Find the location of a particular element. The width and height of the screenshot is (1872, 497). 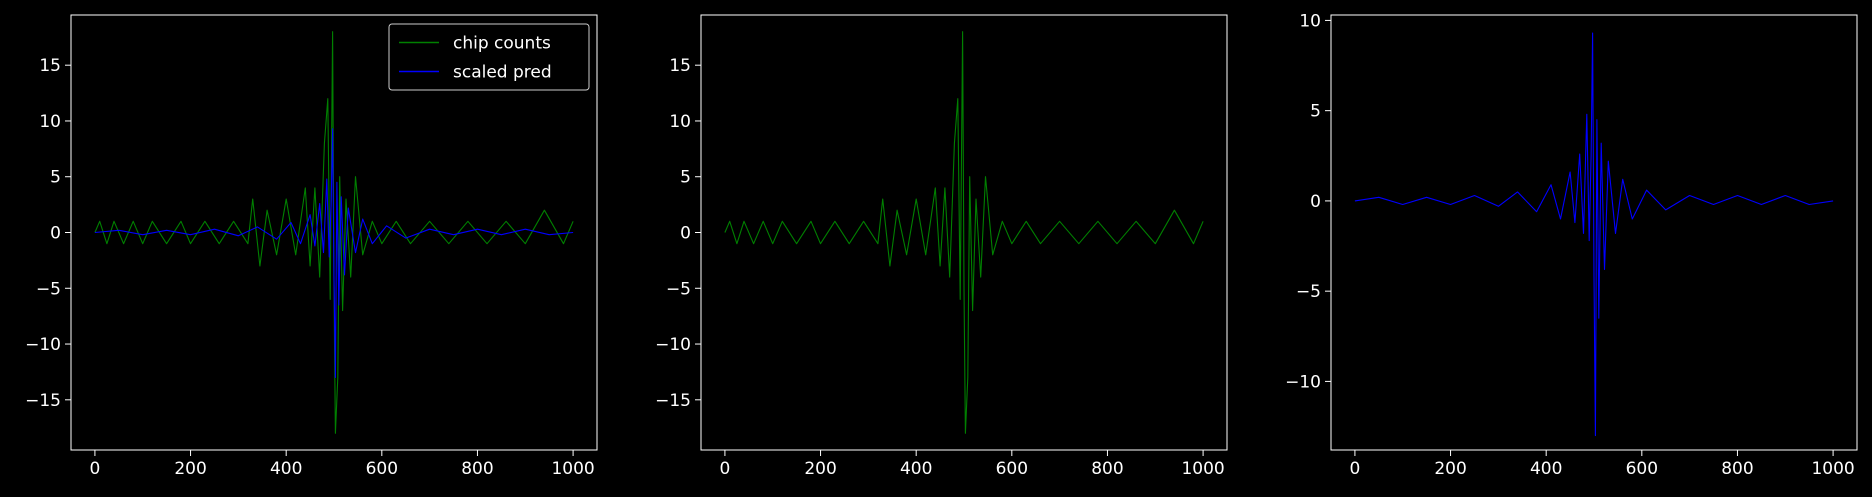

legend: chip counts scaled pred is located at coordinates (489, 57).